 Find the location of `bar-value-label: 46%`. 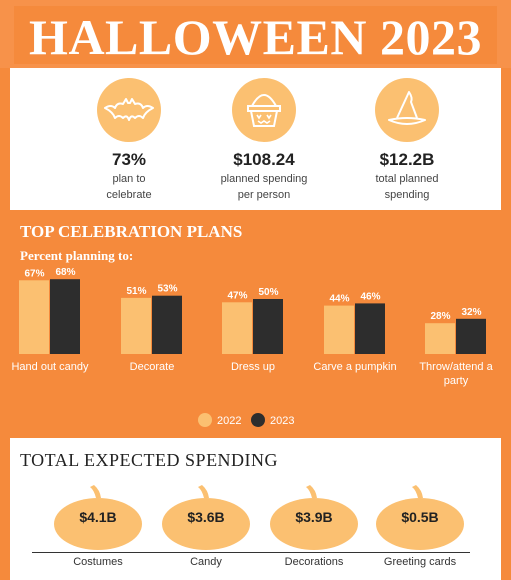

bar-value-label: 46% is located at coordinates (370, 296).